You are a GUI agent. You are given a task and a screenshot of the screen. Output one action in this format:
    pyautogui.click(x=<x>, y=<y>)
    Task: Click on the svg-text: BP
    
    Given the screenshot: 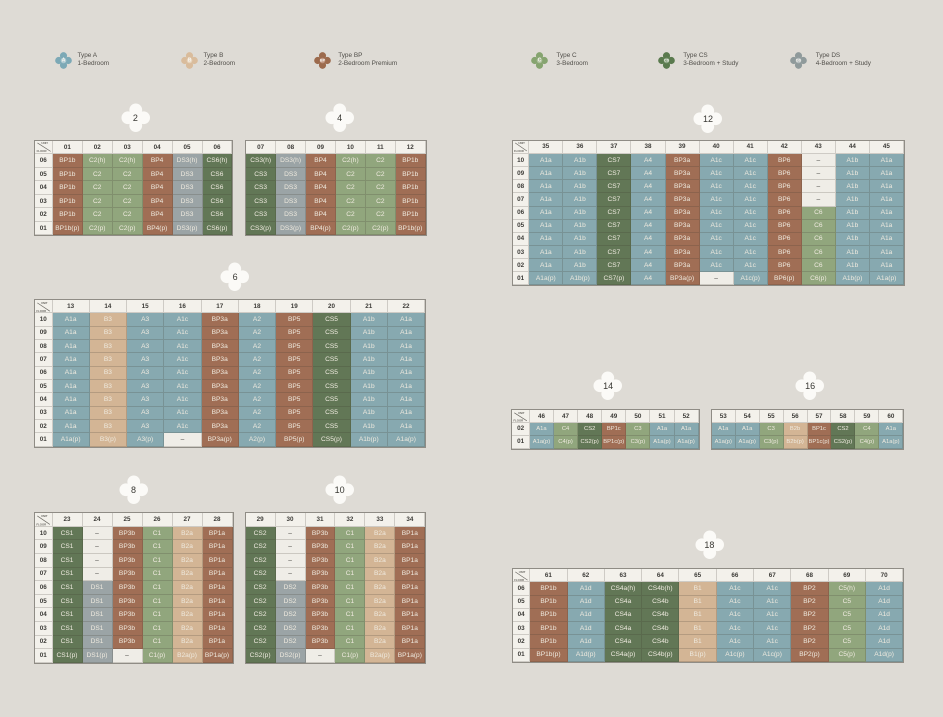 What is the action you would take?
    pyautogui.click(x=323, y=61)
    